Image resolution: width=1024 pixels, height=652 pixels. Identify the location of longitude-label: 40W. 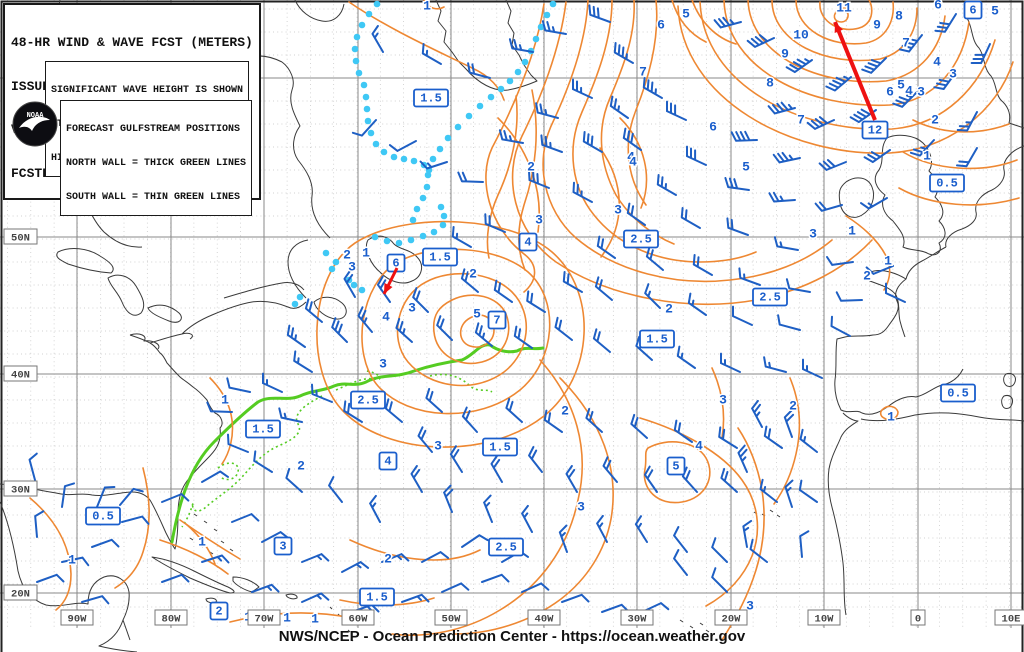
(545, 619).